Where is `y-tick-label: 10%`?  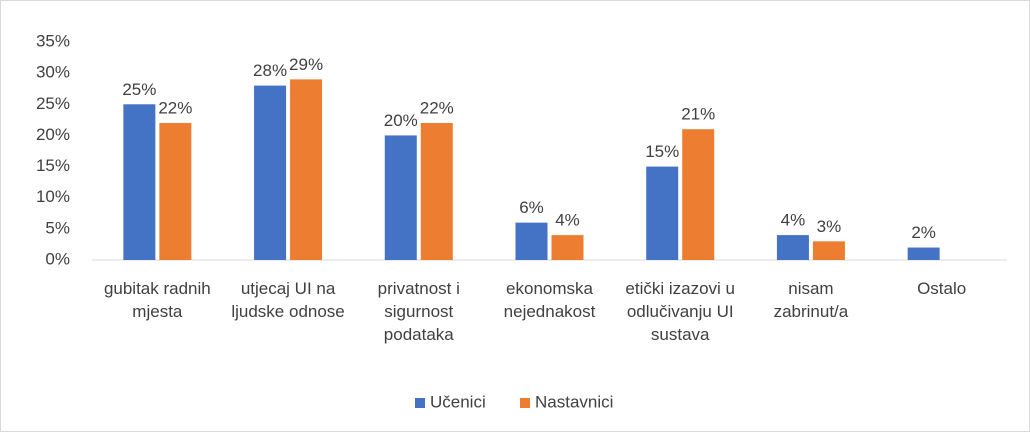
y-tick-label: 10% is located at coordinates (53, 196).